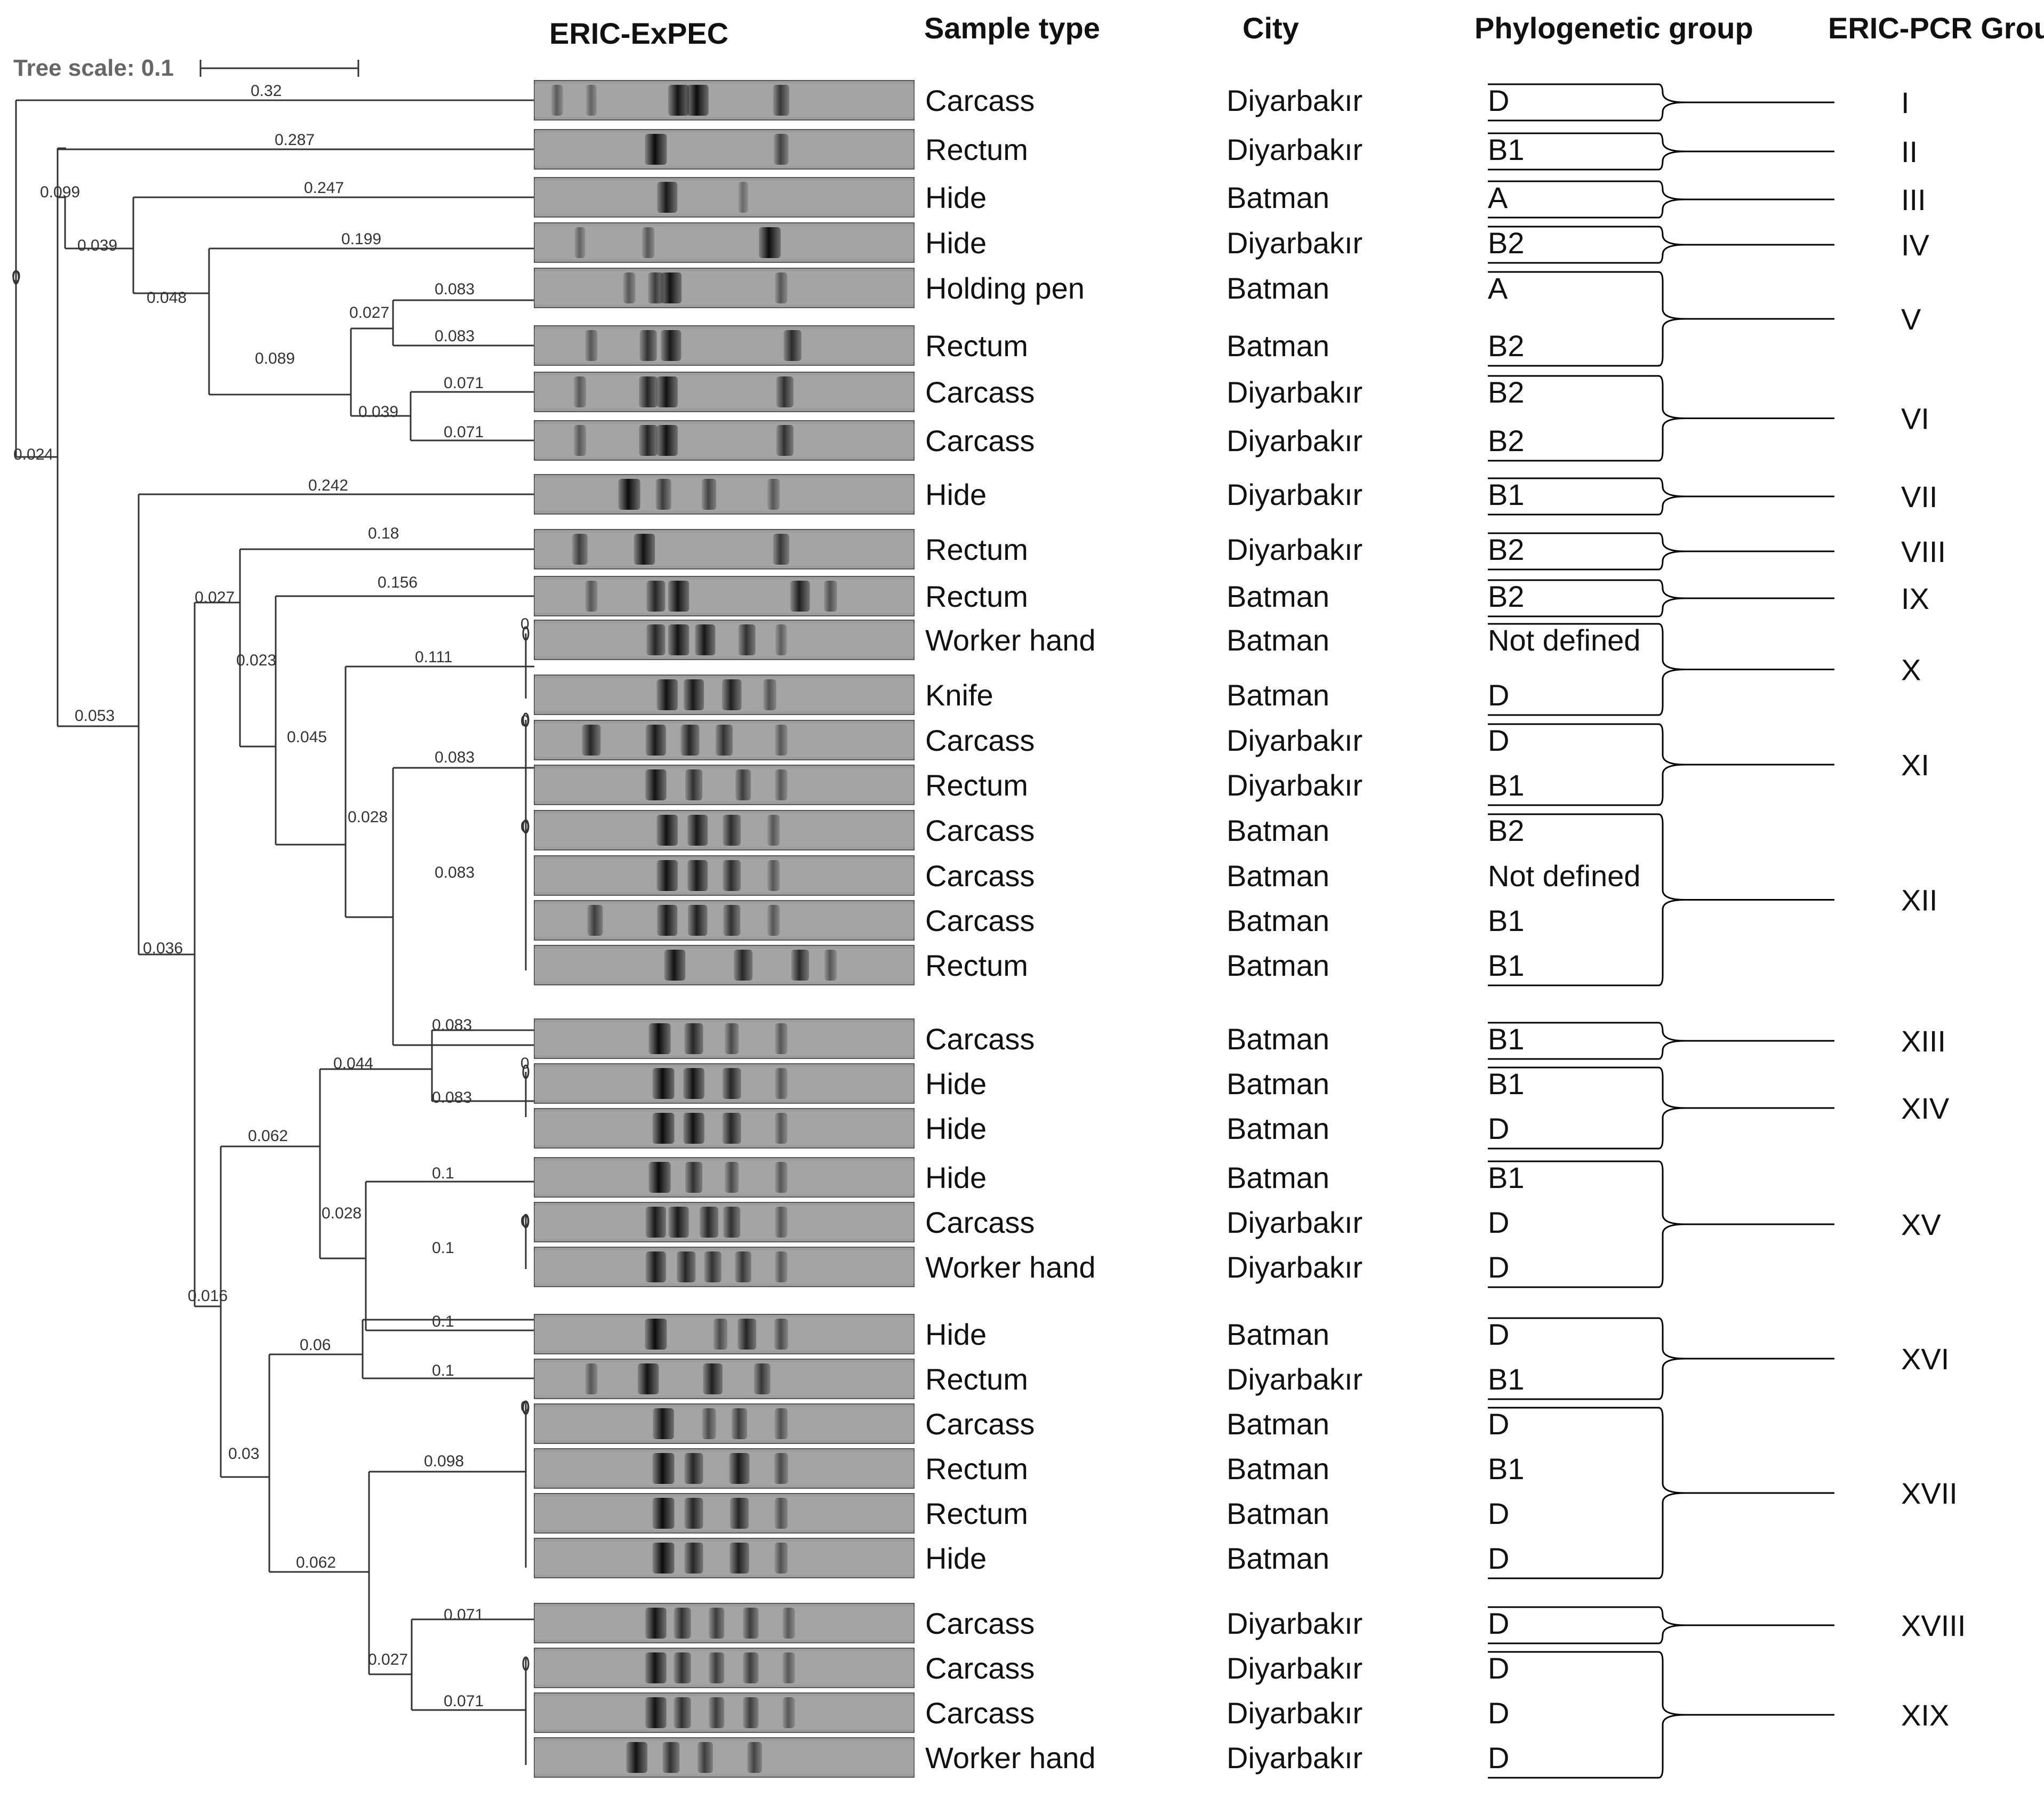 The image size is (2044, 1798). Describe the element at coordinates (1282, 876) in the screenshot. I see `sample-row: Carcass Batman Not defined` at that location.